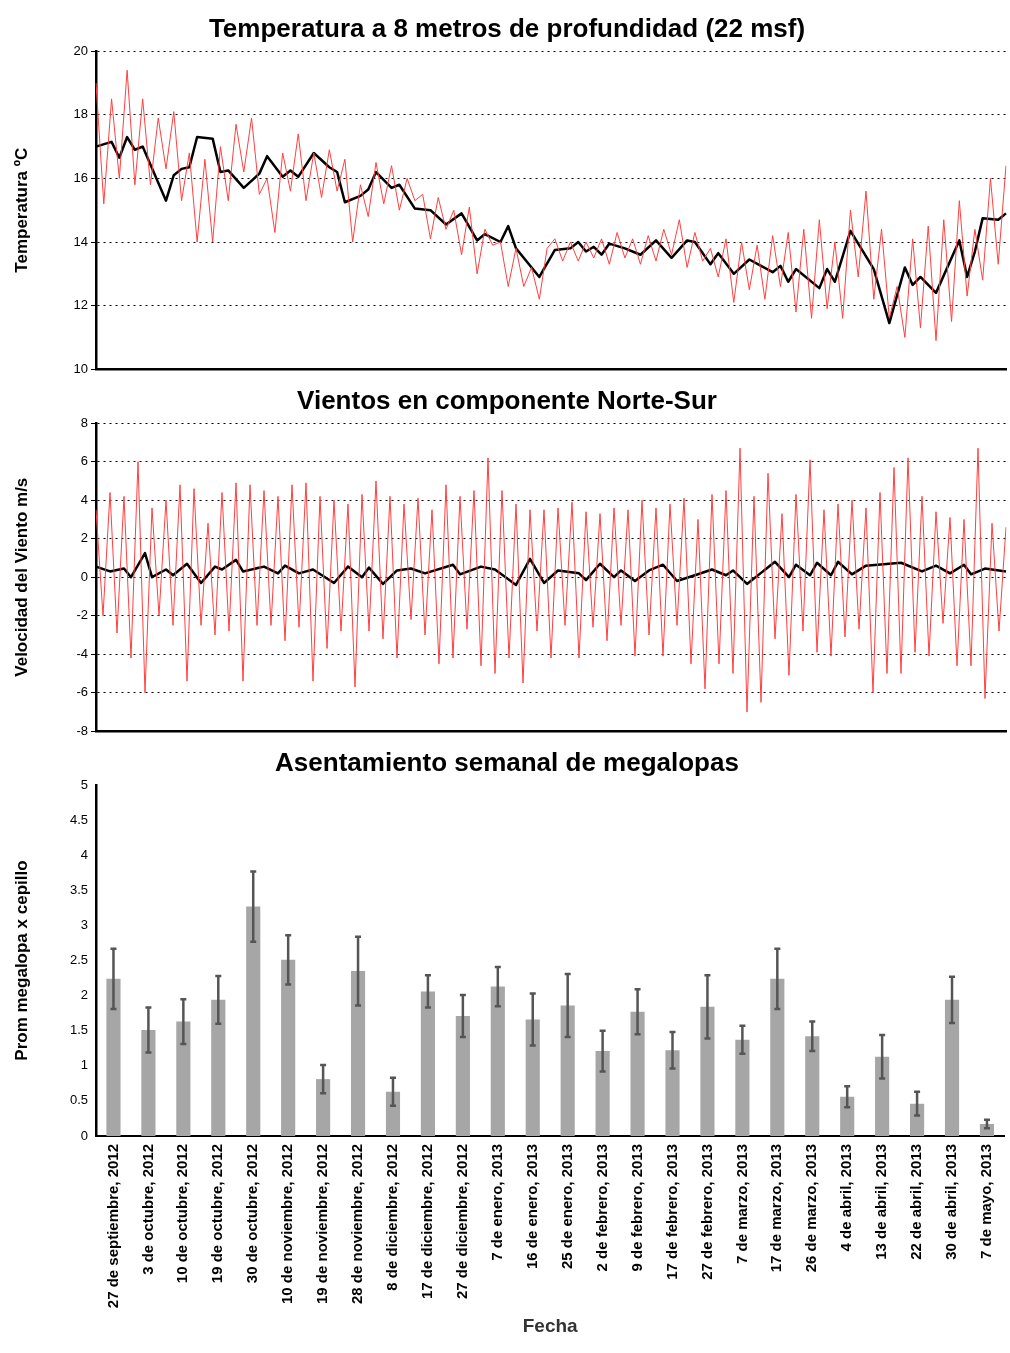  I want to click on x-tick-label: 7 de enero, 2013, so click(496, 1202).